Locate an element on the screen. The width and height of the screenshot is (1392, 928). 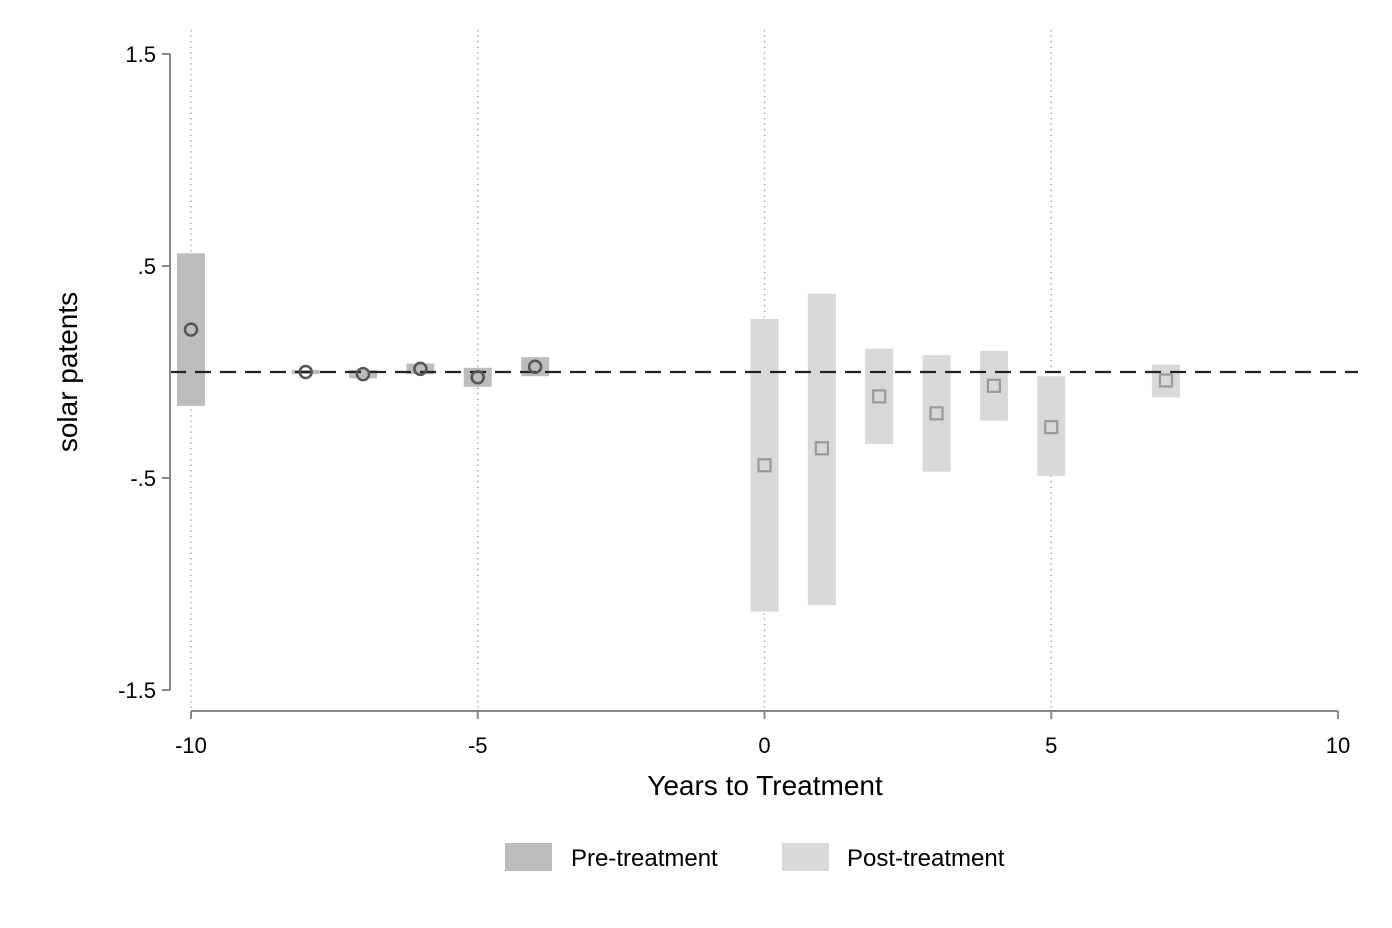
y-tick-label: 1.5 is located at coordinates (140, 54).